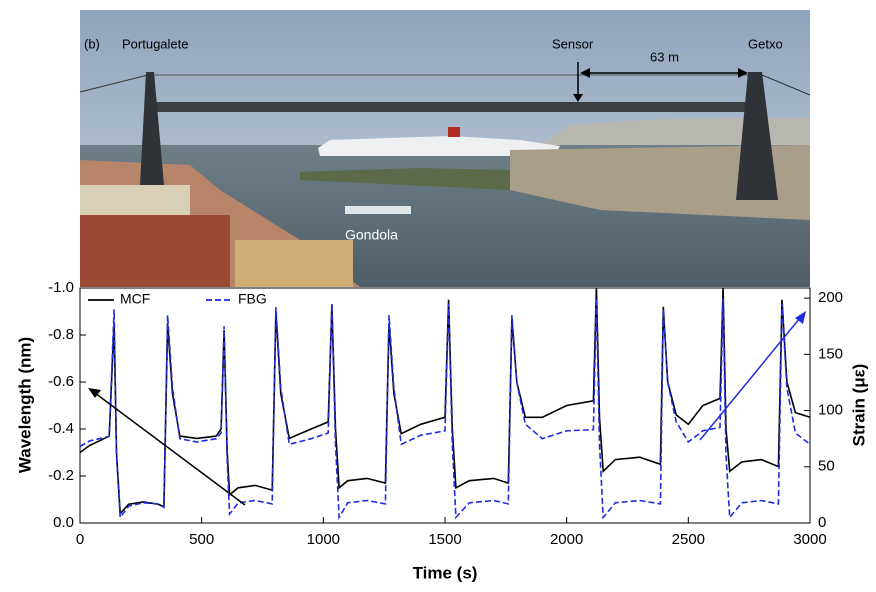 Image resolution: width=876 pixels, height=592 pixels. I want to click on y2-tick-label: 50, so click(826, 466).